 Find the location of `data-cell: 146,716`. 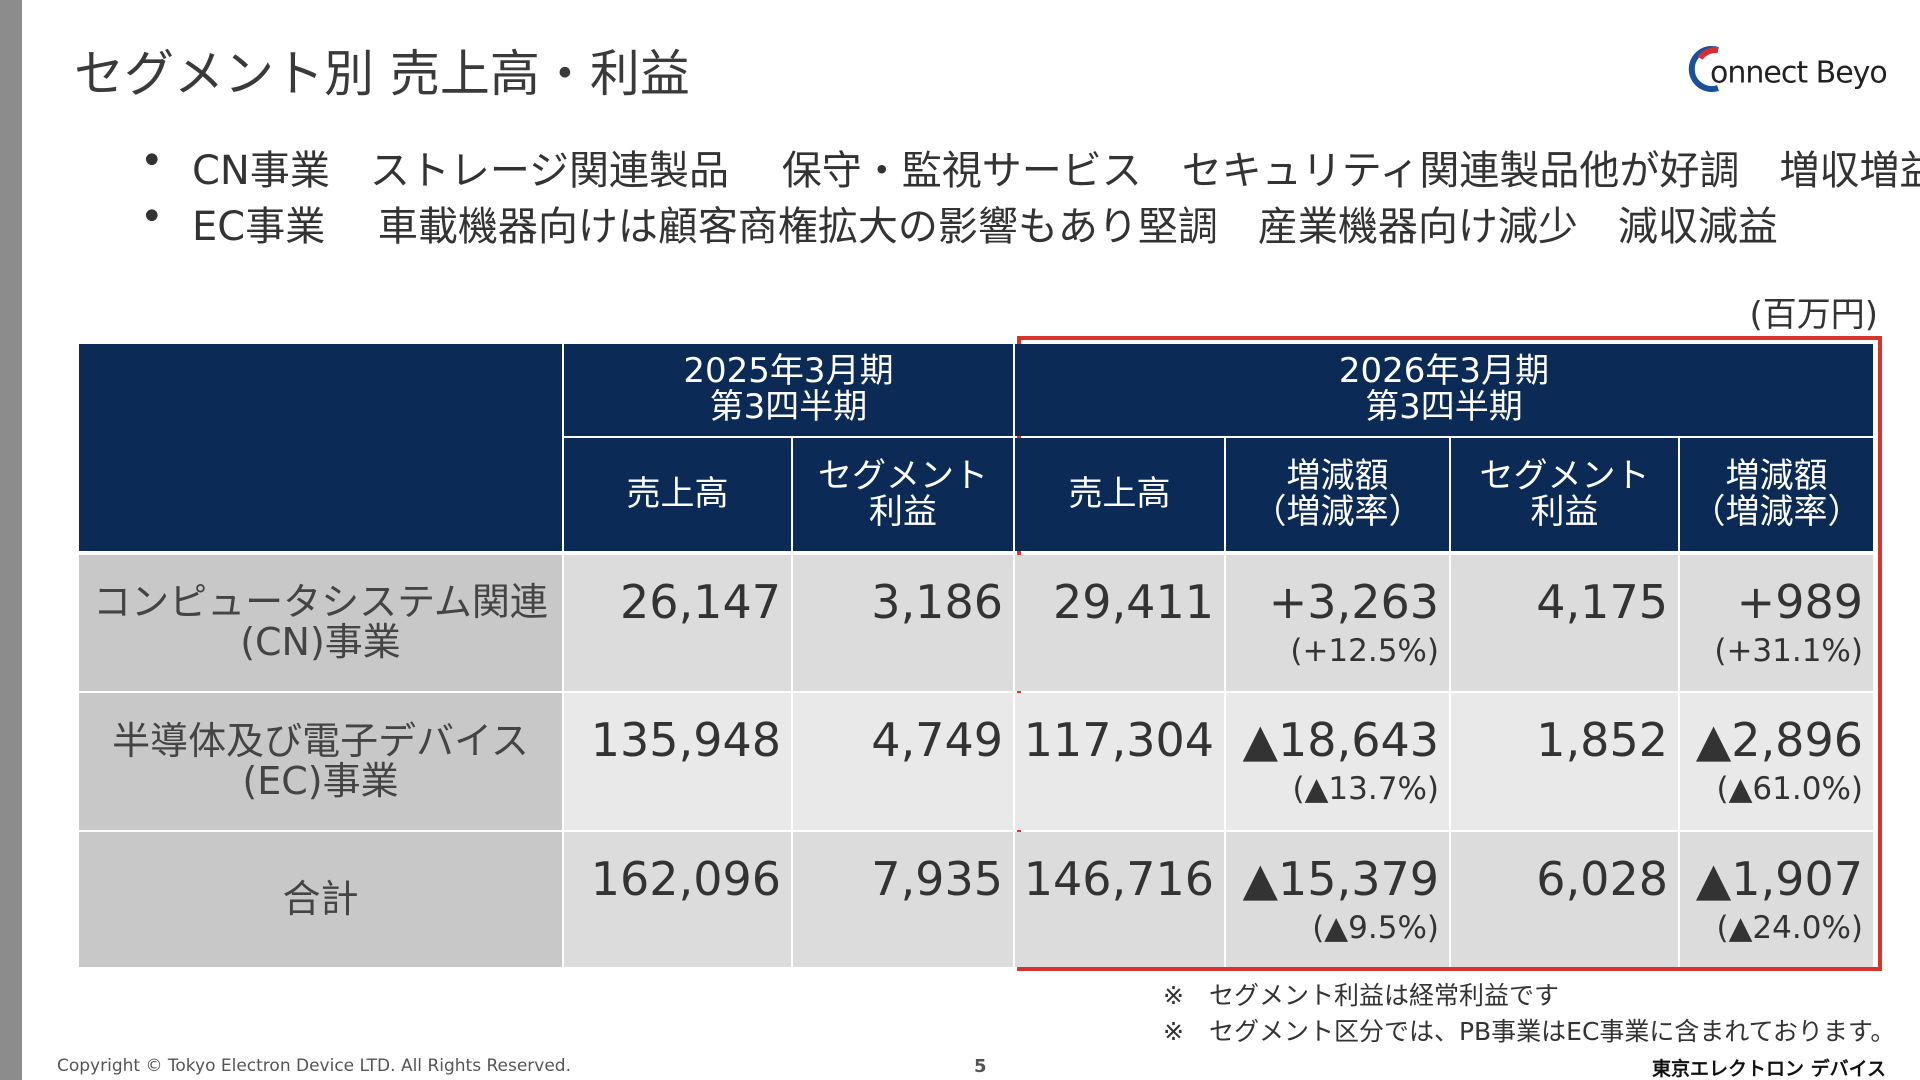

data-cell: 146,716 is located at coordinates (1119, 899).